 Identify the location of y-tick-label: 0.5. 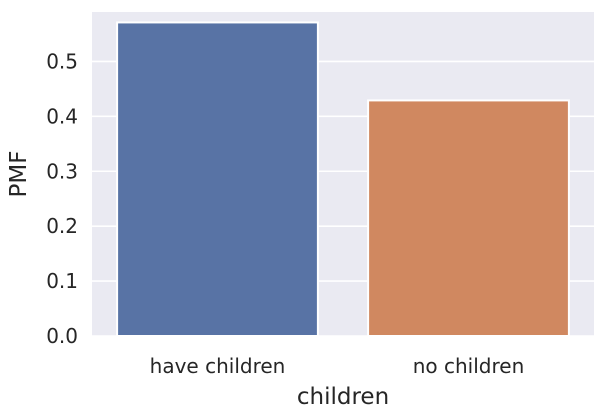
(62, 61).